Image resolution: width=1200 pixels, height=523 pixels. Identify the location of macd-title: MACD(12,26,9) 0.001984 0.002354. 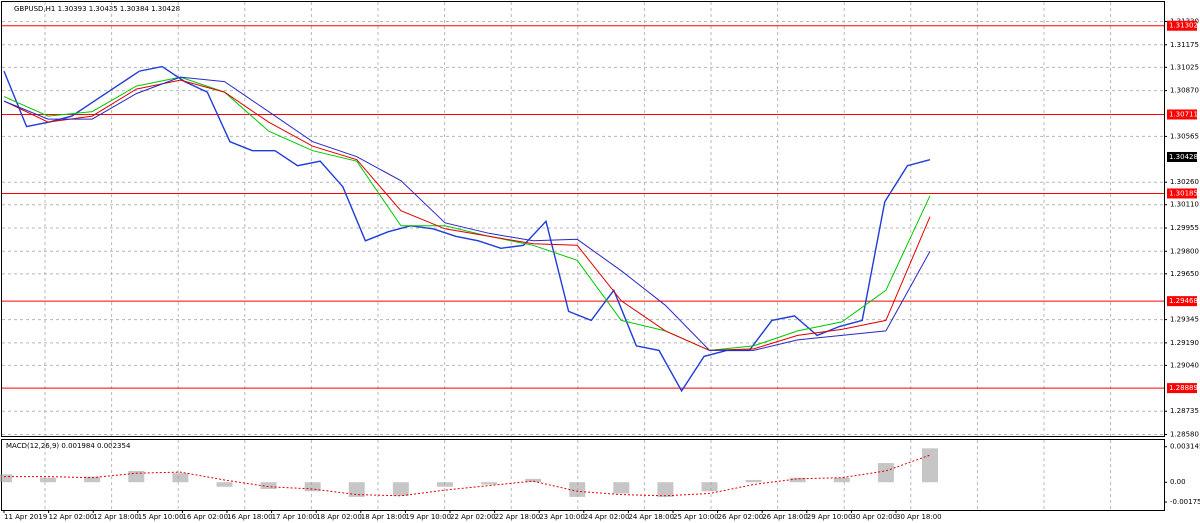
(68, 446).